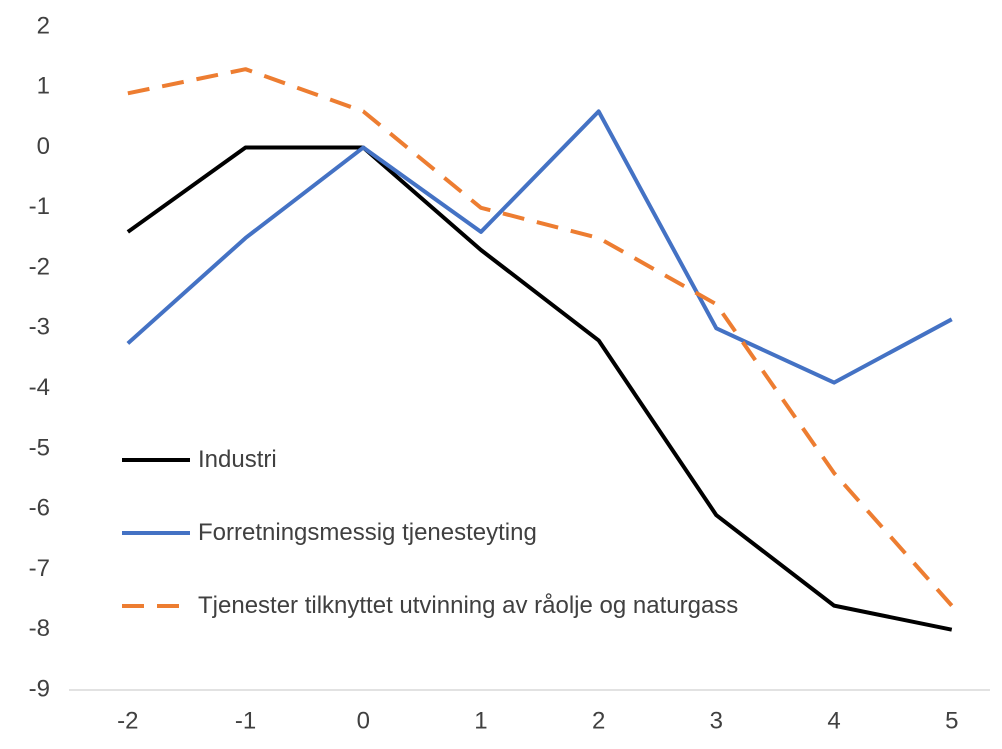 The image size is (1002, 749). What do you see at coordinates (367, 532) in the screenshot?
I see `legend-label: Forretningsmessig tjenesteyting` at bounding box center [367, 532].